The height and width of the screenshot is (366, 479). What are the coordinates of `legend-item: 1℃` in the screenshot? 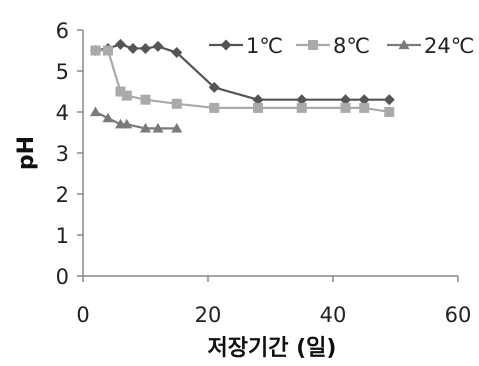 It's located at (246, 46).